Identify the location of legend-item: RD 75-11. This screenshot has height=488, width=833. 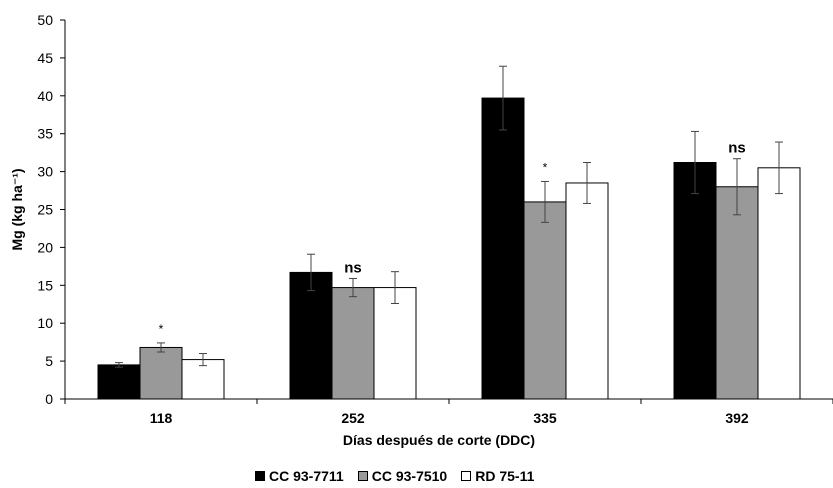
(497, 476).